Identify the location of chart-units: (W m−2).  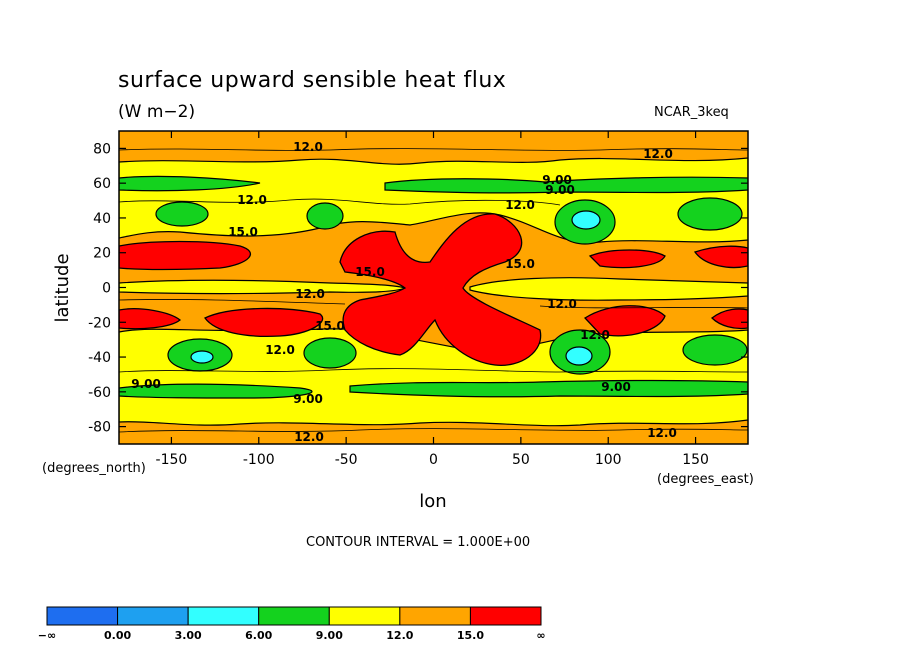
(157, 112).